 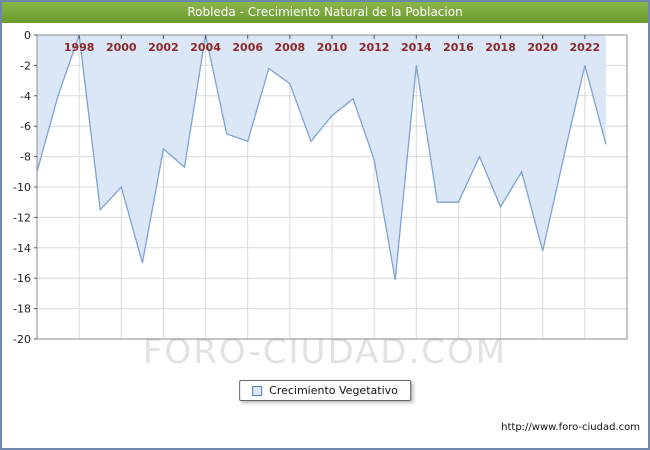 What do you see at coordinates (332, 47) in the screenshot?
I see `svg-text: 2010` at bounding box center [332, 47].